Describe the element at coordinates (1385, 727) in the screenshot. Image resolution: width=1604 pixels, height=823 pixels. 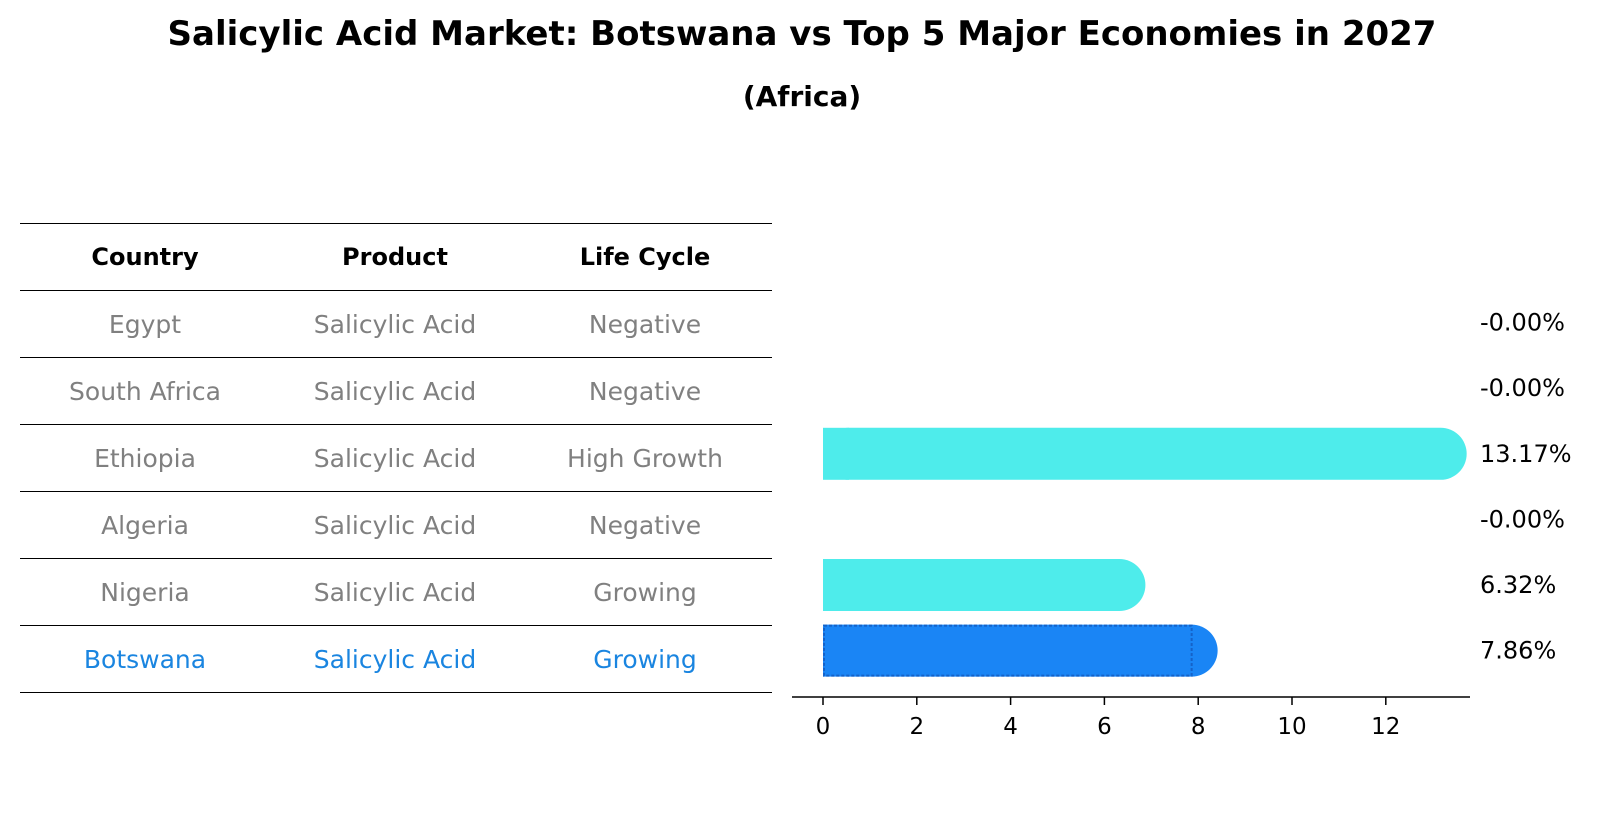
I see `x-tick-label: 12` at that location.